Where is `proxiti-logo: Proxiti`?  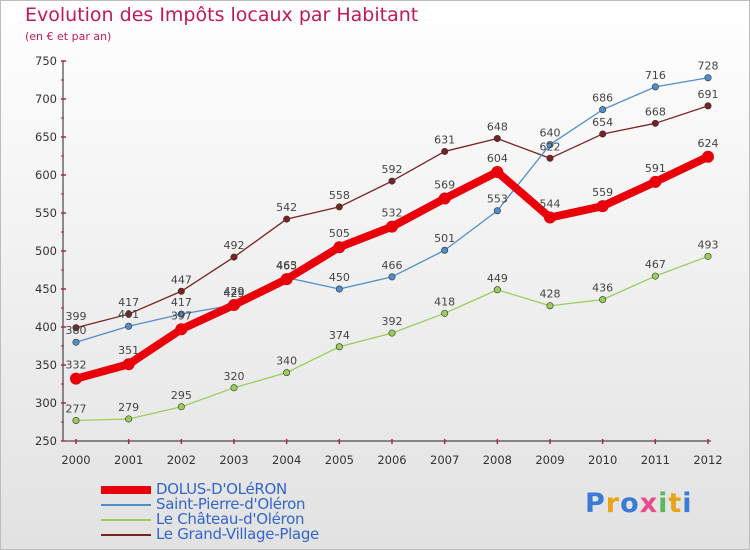
proxiti-logo: Proxiti is located at coordinates (639, 503).